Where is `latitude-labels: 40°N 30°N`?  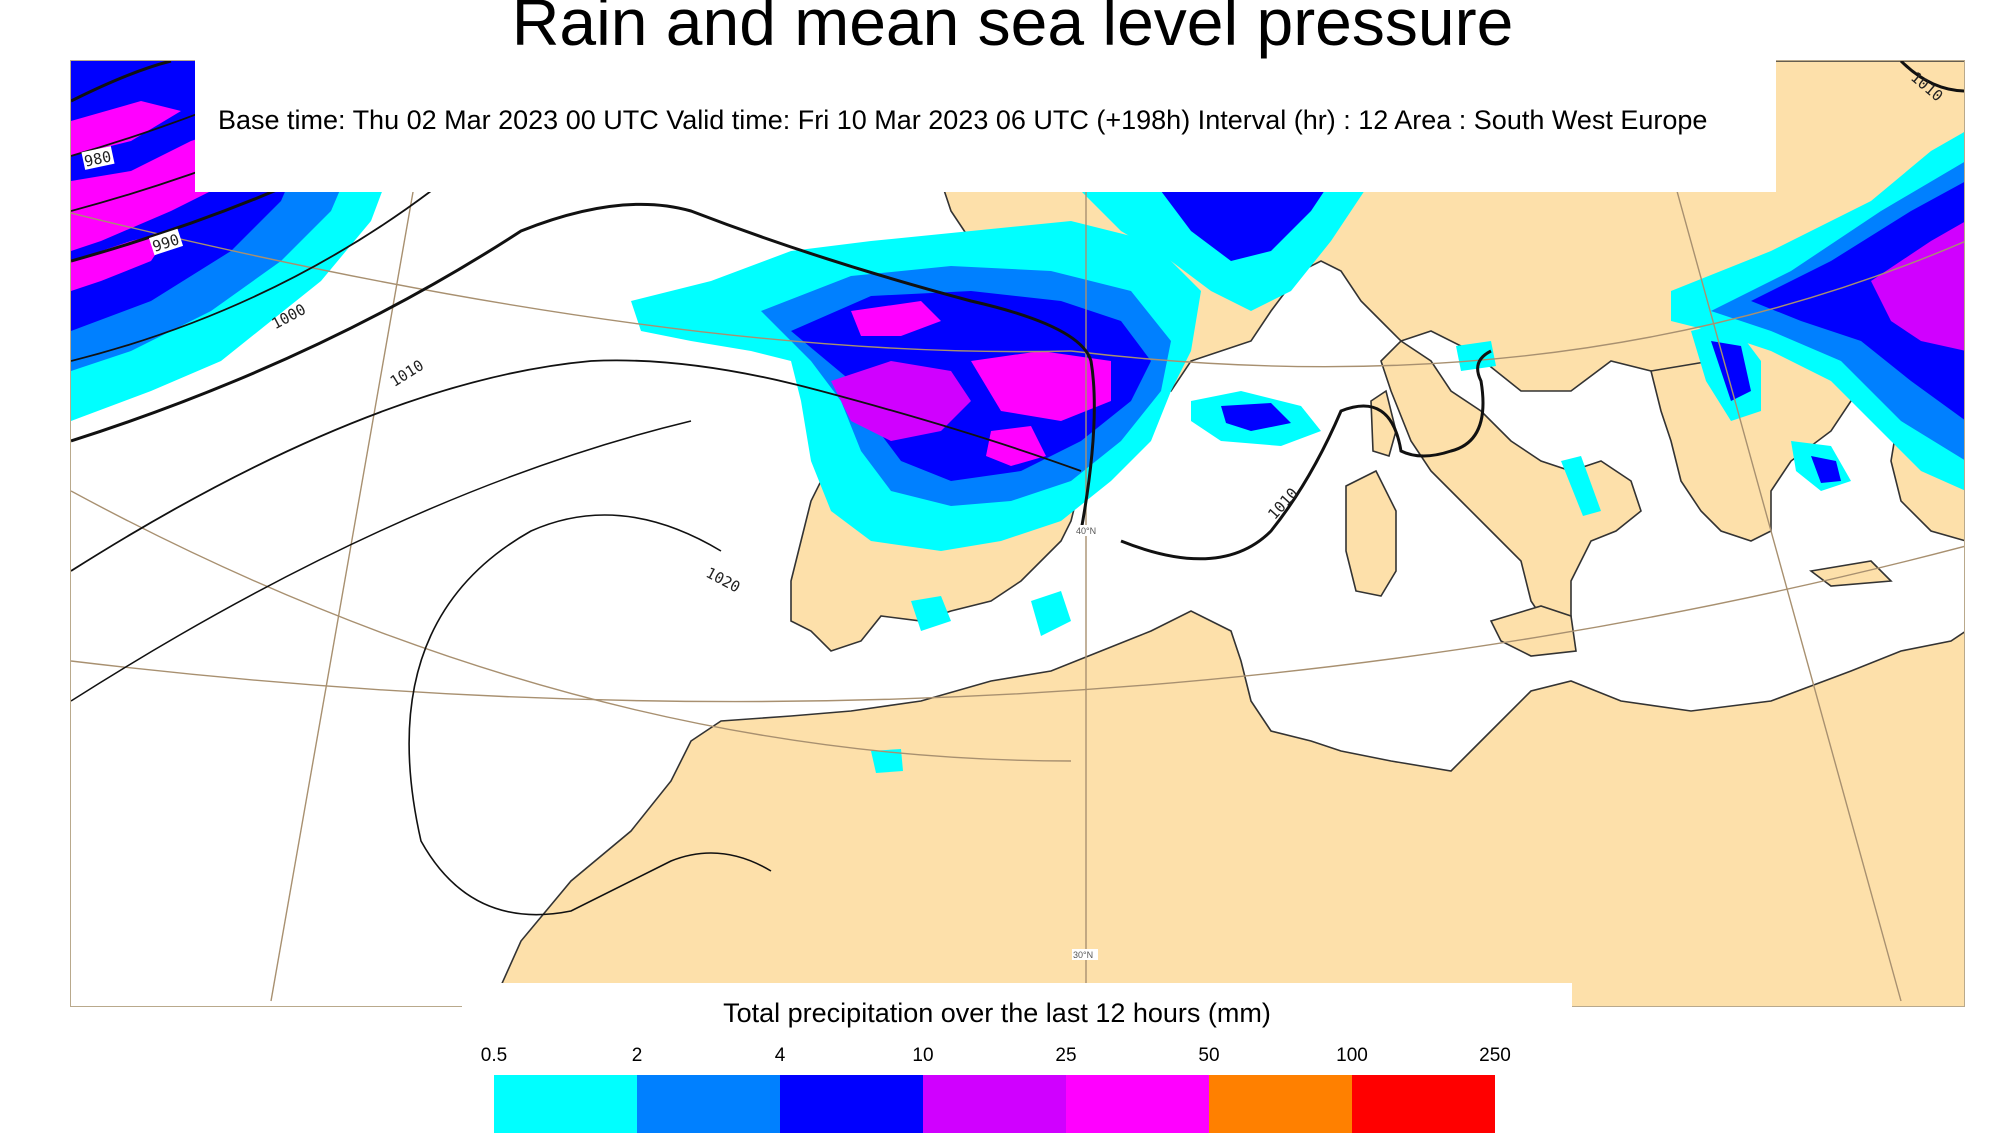
latitude-labels: 40°N 30°N is located at coordinates (1085, 742).